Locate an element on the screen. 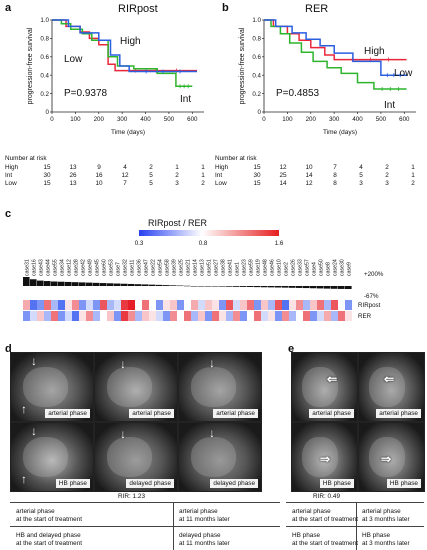  case-label: case25 is located at coordinates (182, 267).